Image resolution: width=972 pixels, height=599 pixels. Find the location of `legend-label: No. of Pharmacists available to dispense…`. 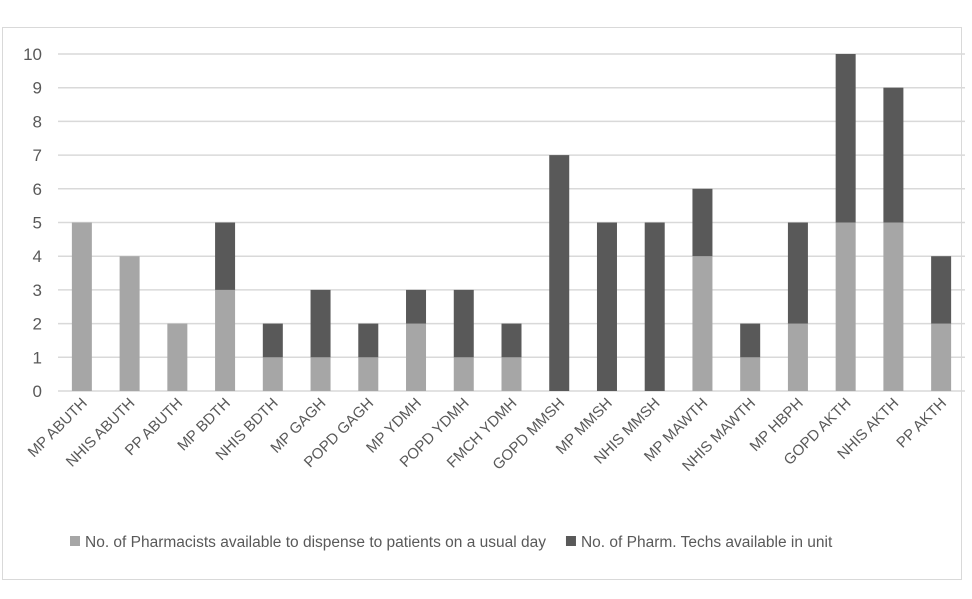

legend-label: No. of Pharmacists available to dispense… is located at coordinates (315, 542).